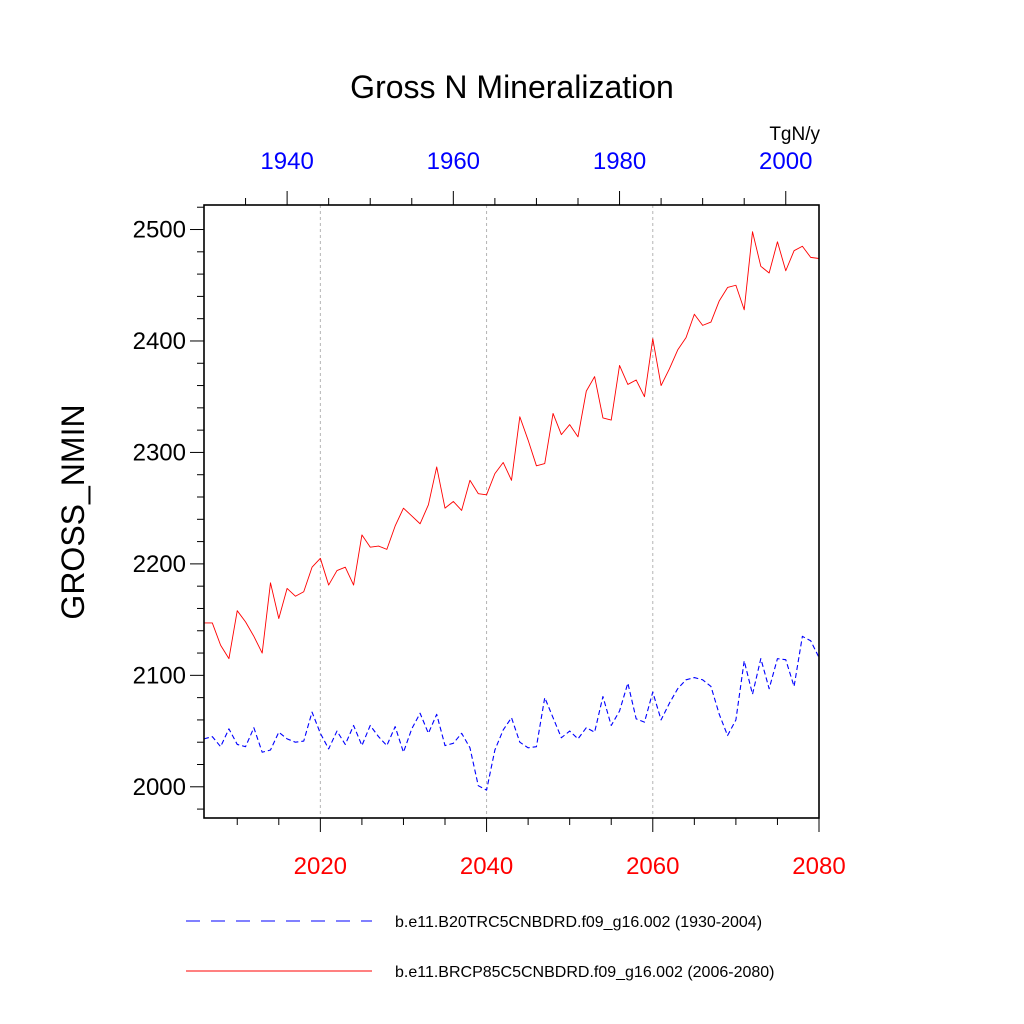 Image resolution: width=1024 pixels, height=1024 pixels. Describe the element at coordinates (159, 564) in the screenshot. I see `y-tick-label-2200: 2200` at that location.